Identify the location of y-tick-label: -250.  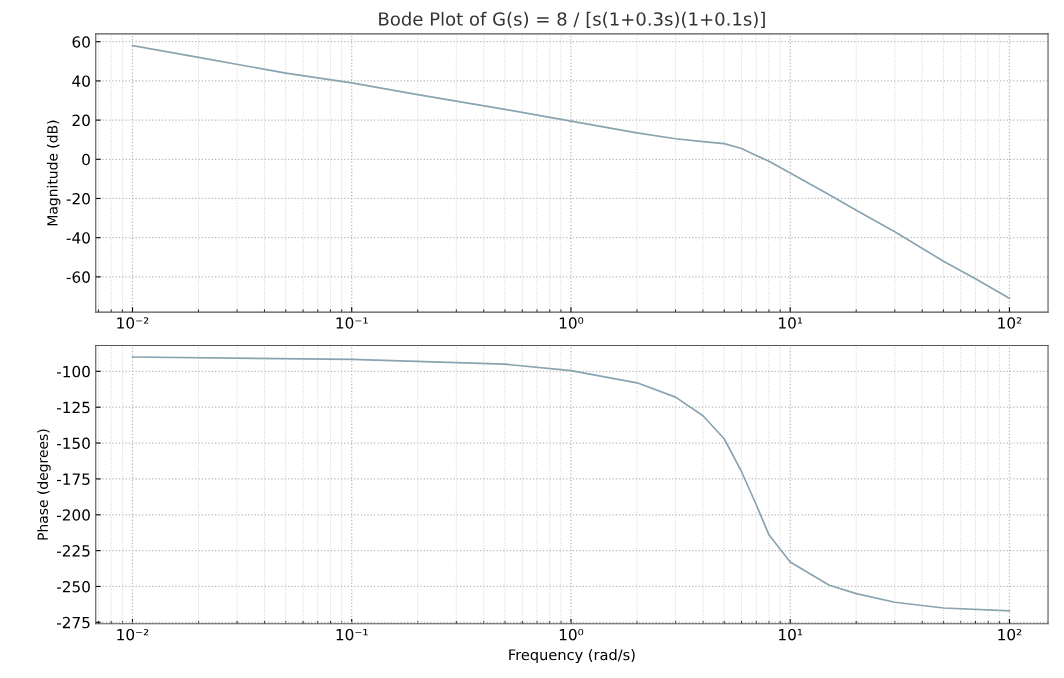
(73, 586).